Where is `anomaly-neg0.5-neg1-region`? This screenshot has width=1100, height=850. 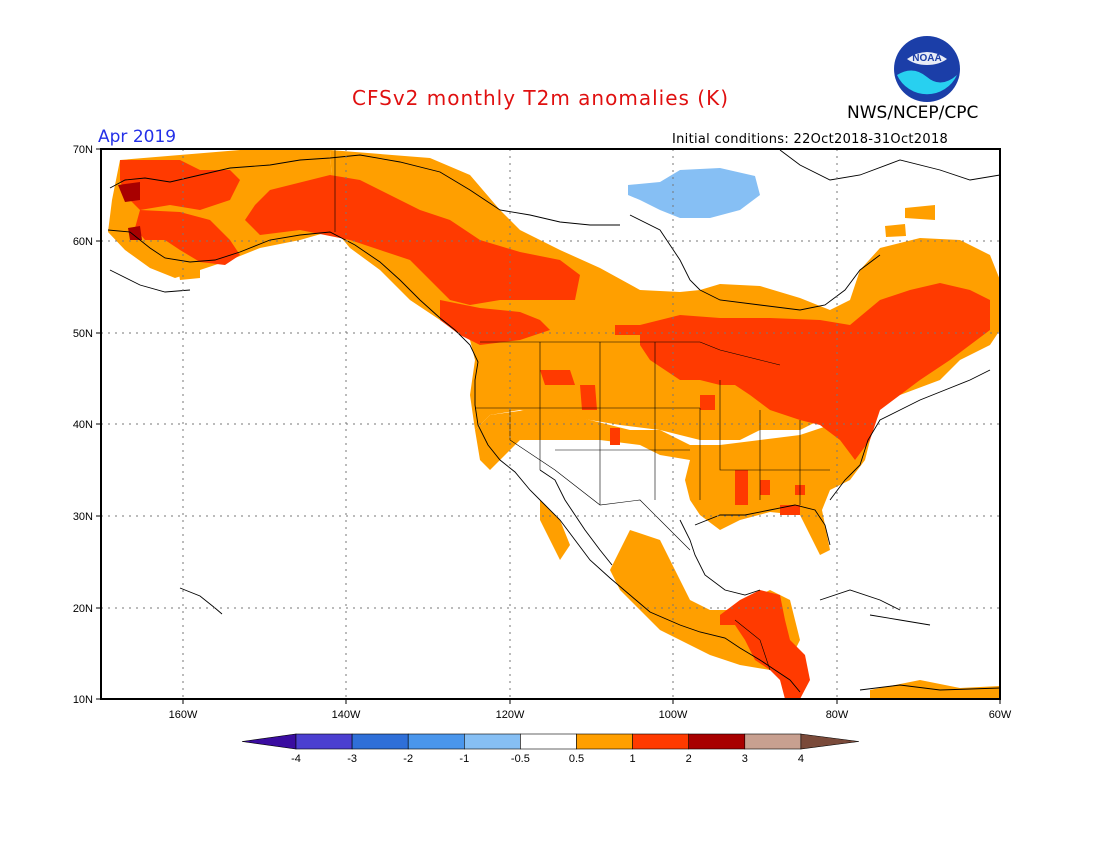 anomaly-neg0.5-neg1-region is located at coordinates (694, 193).